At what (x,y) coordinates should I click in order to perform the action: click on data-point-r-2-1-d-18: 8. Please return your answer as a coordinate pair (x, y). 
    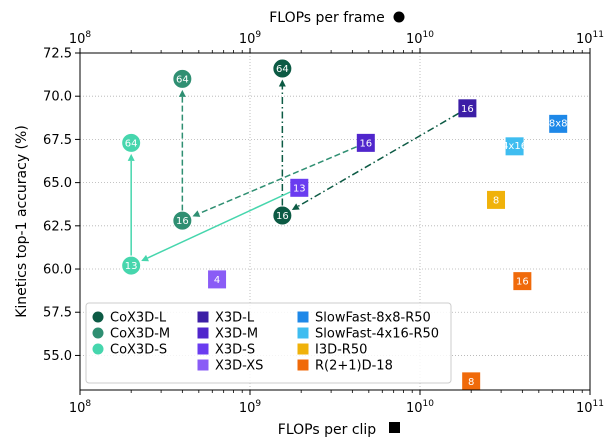
    Looking at the image, I should click on (471, 381).